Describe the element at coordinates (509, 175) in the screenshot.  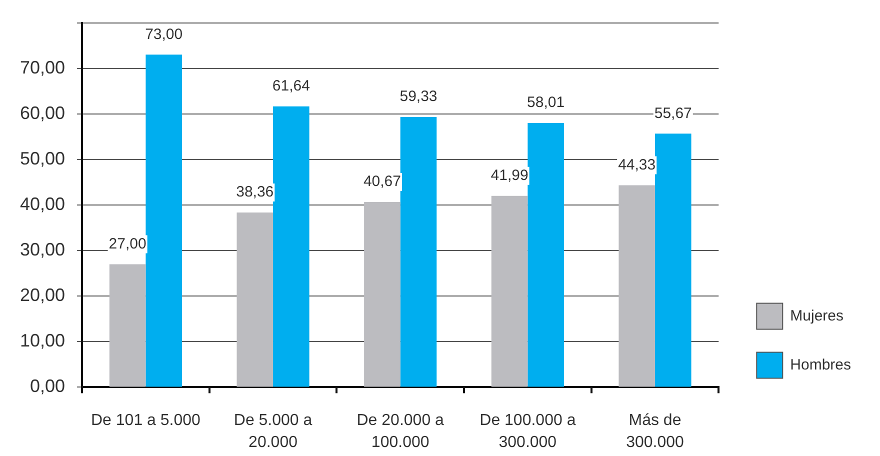
I see `data-label: 41,99` at that location.